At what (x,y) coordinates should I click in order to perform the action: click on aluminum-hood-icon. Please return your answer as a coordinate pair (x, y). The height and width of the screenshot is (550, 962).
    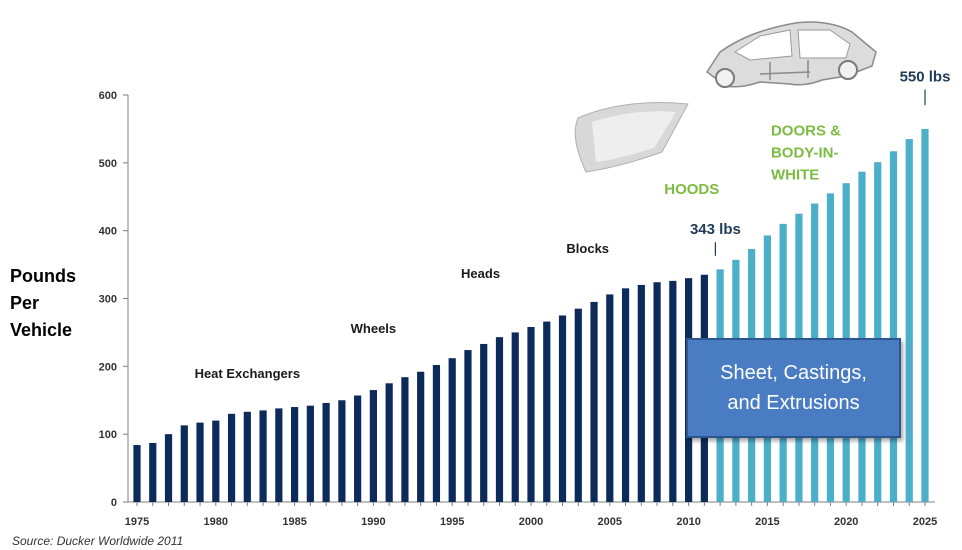
    Looking at the image, I should click on (631, 137).